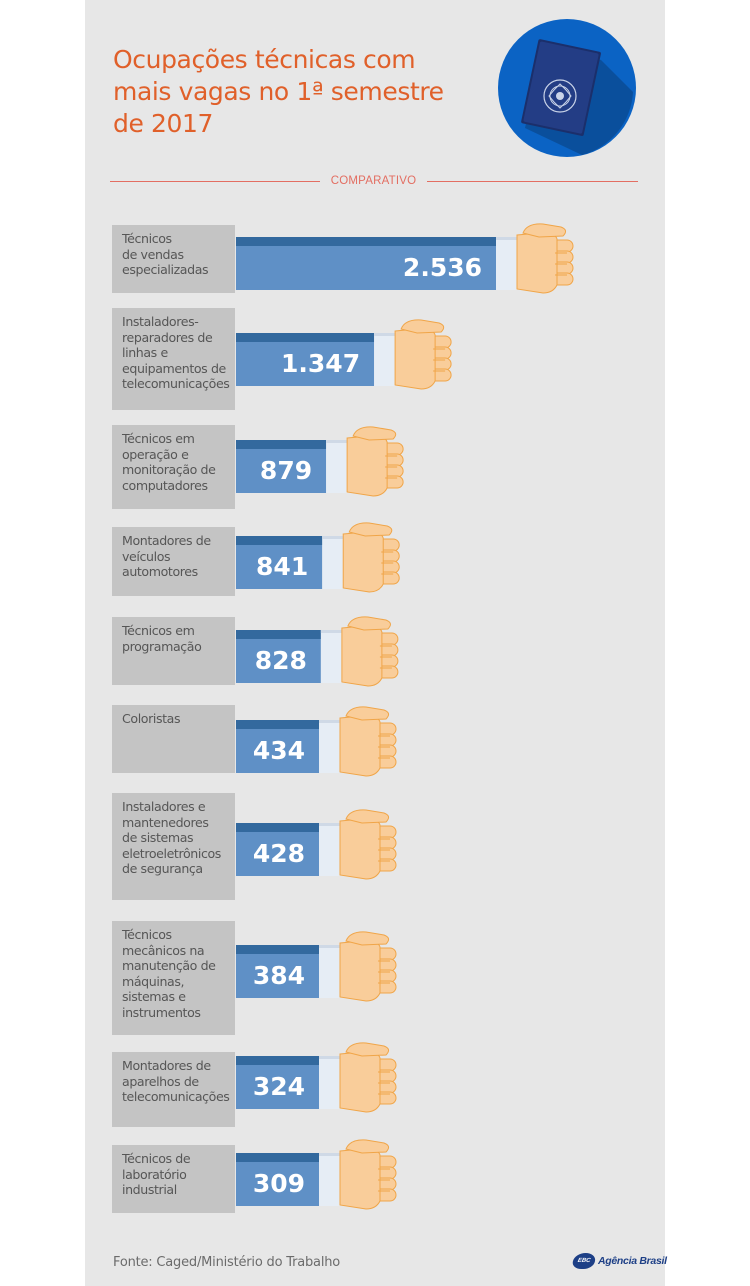 The height and width of the screenshot is (1286, 750). Describe the element at coordinates (317, 651) in the screenshot. I see `bar-group: 828` at that location.